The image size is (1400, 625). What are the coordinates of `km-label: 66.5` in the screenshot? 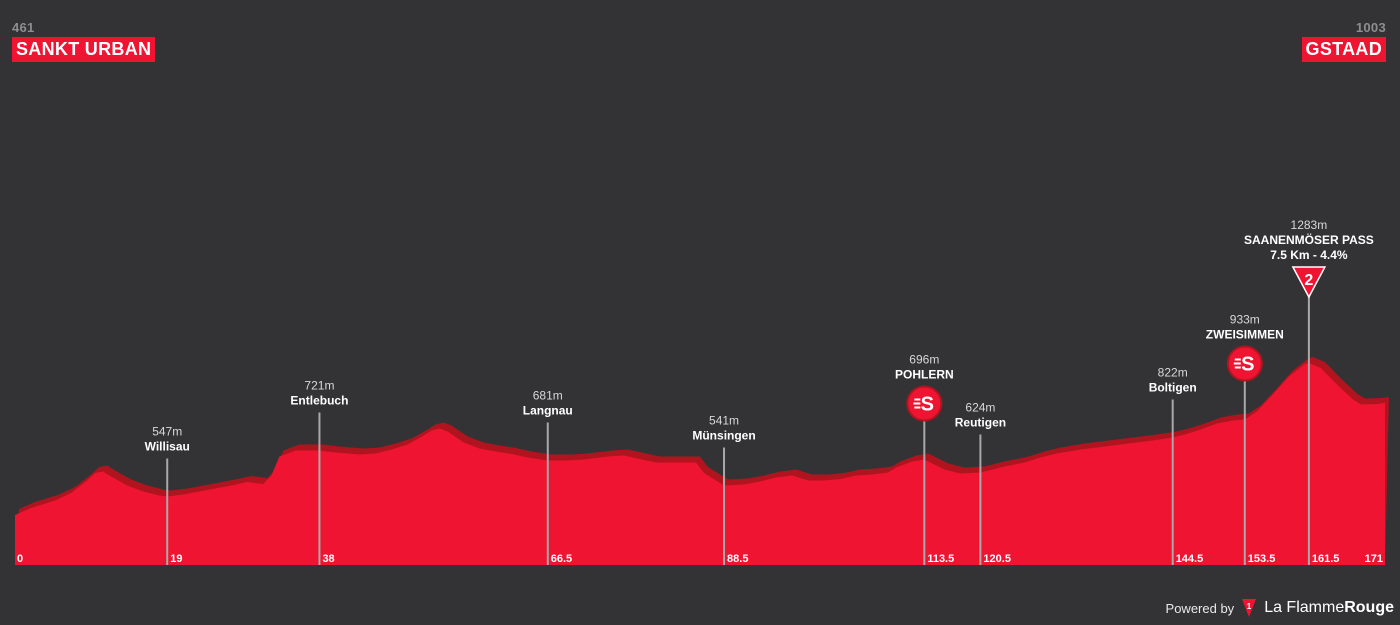 It's located at (561, 559).